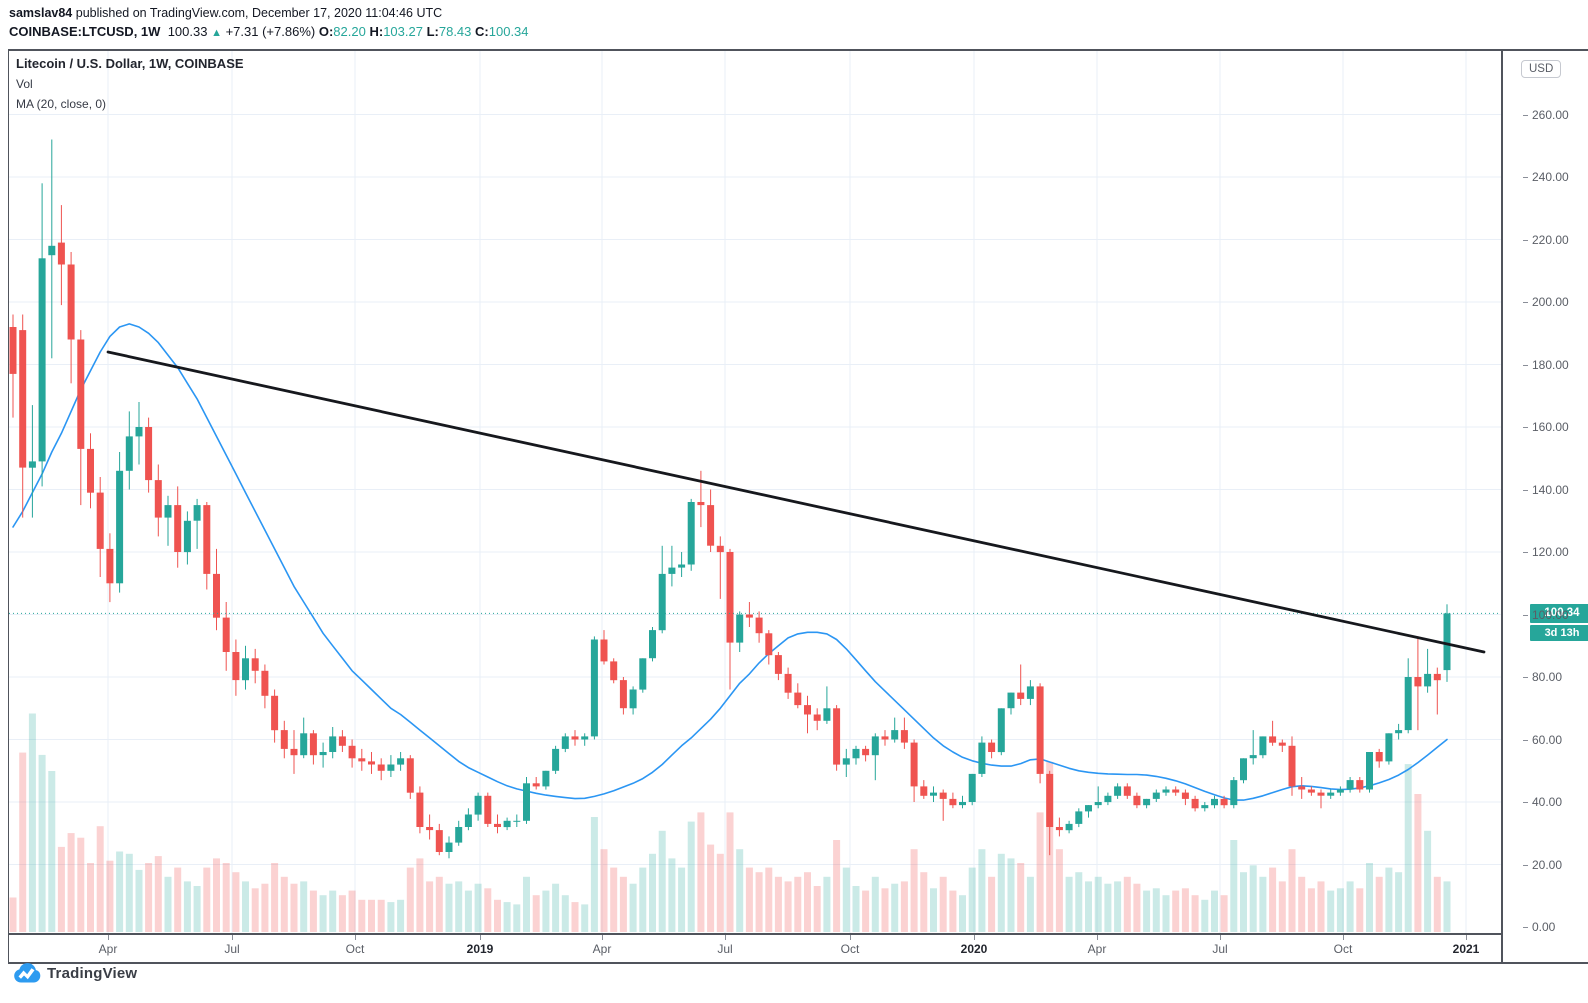 The width and height of the screenshot is (1588, 1003). I want to click on high-value: 103.27, so click(403, 31).